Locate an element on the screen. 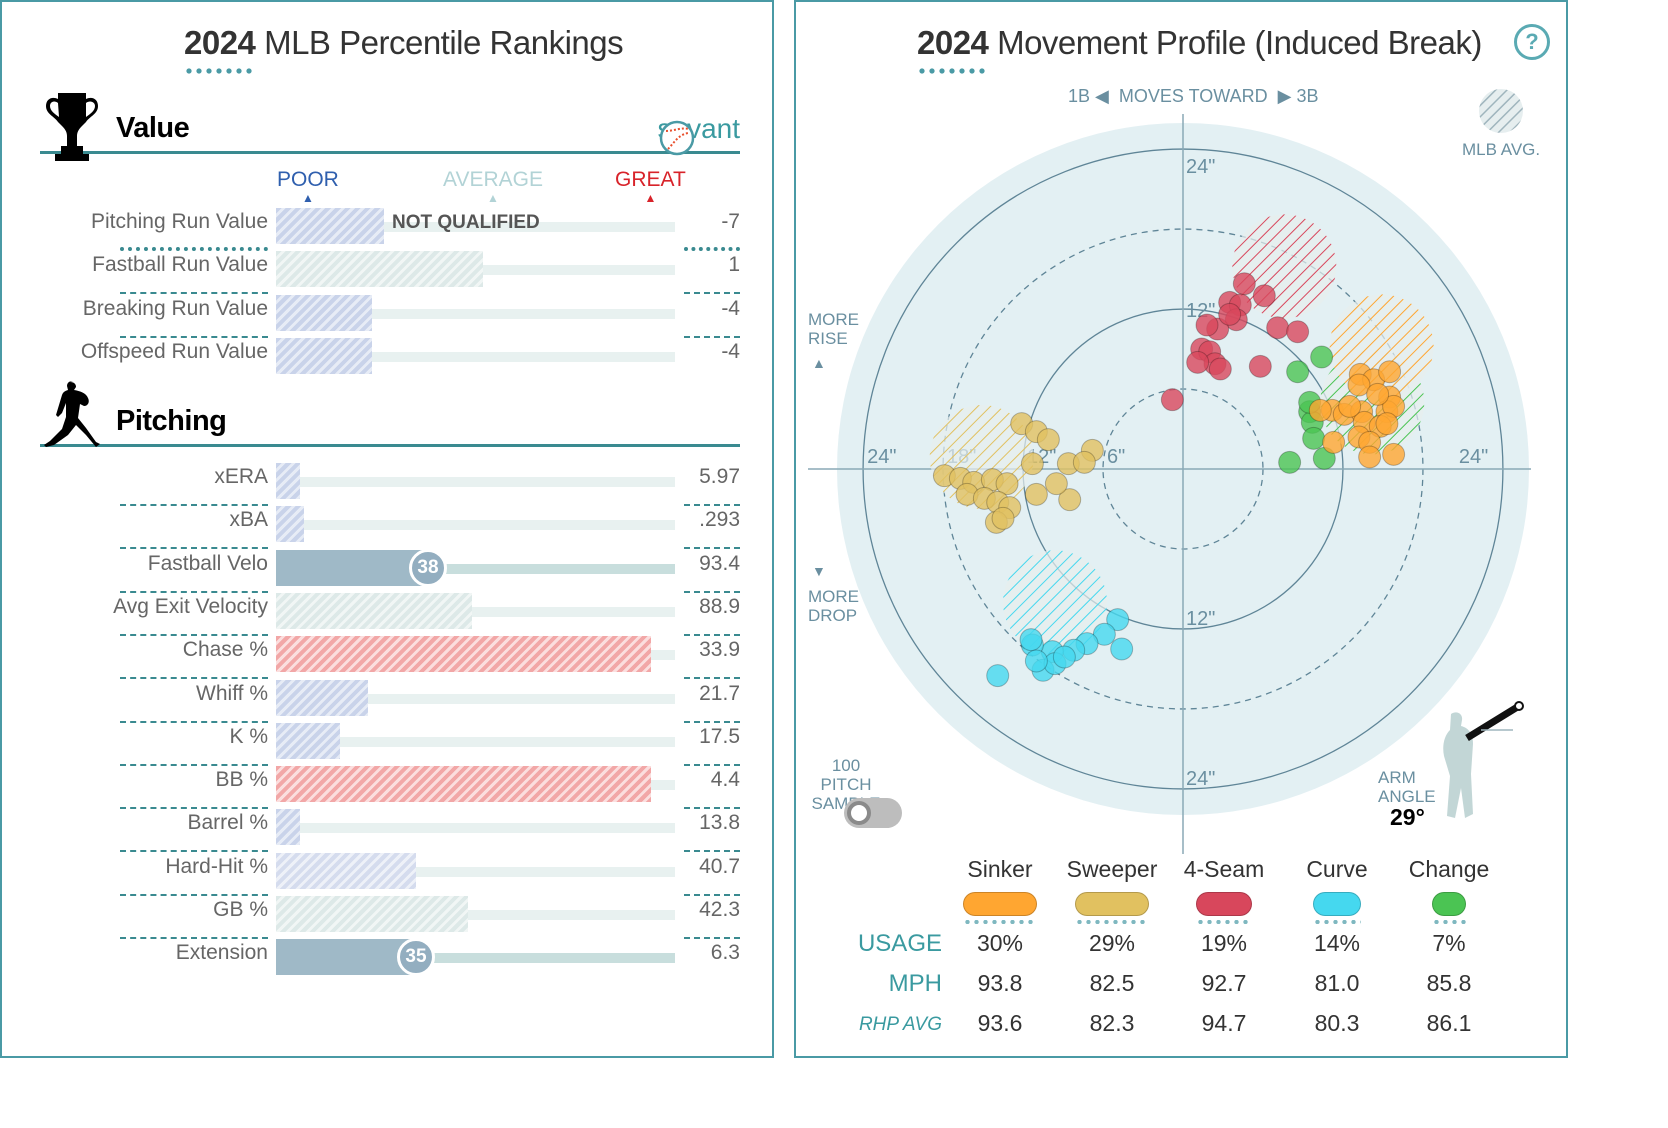 The width and height of the screenshot is (1668, 1128). metric-row: xERA 5.97 is located at coordinates (389, 484).